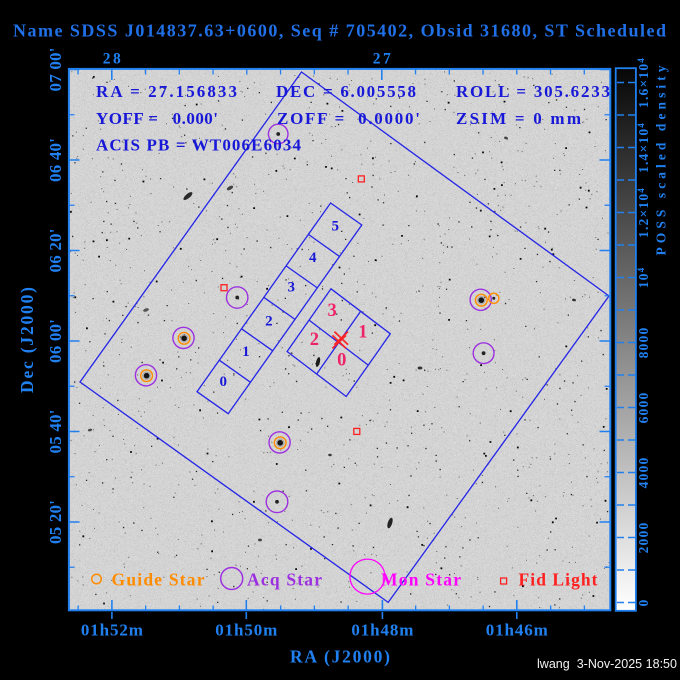 This screenshot has width=680, height=680. I want to click on svg-text: 6000, so click(643, 408).